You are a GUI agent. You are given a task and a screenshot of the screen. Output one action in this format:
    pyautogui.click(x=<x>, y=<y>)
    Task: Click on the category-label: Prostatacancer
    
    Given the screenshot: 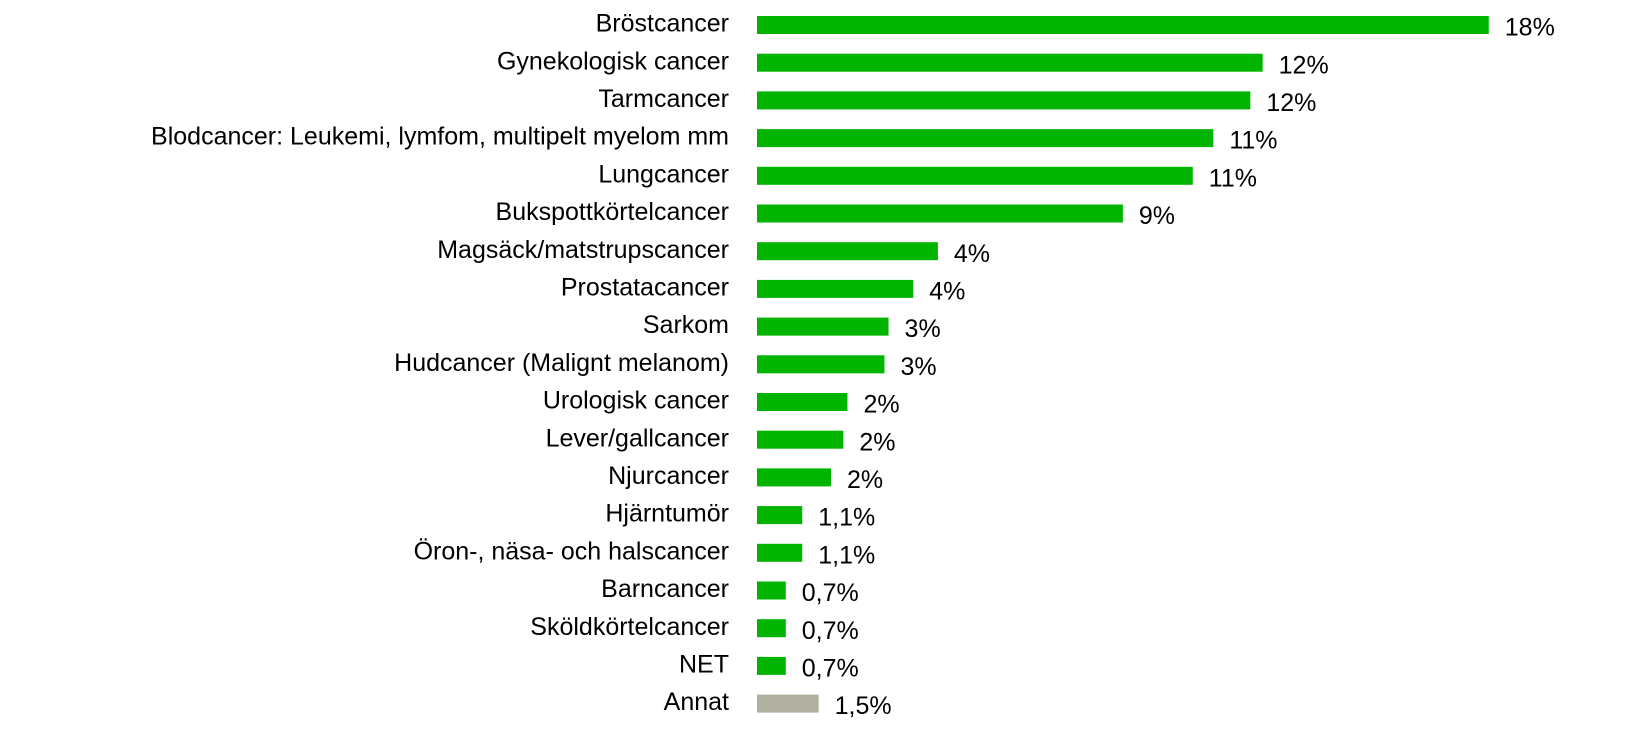 What is the action you would take?
    pyautogui.click(x=645, y=288)
    